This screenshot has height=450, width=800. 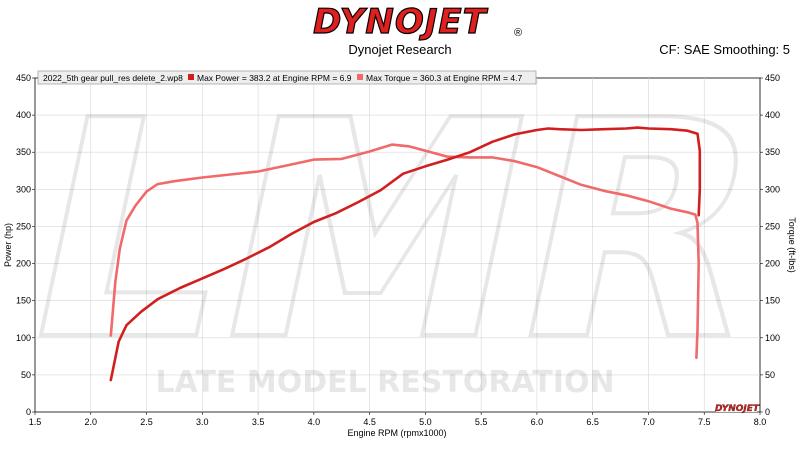 What do you see at coordinates (191, 77) in the screenshot?
I see `legend-power-swatch` at bounding box center [191, 77].